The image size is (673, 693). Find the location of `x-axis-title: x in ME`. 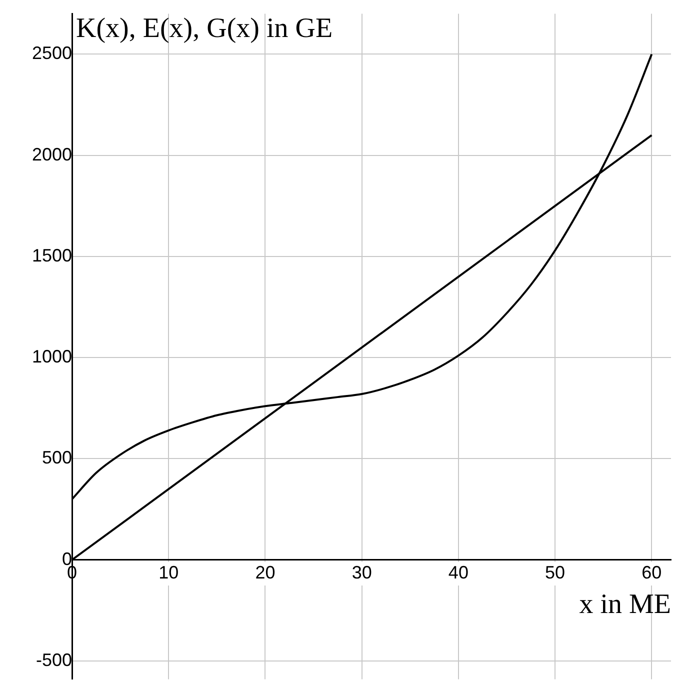

x-axis-title: x in ME is located at coordinates (625, 604).